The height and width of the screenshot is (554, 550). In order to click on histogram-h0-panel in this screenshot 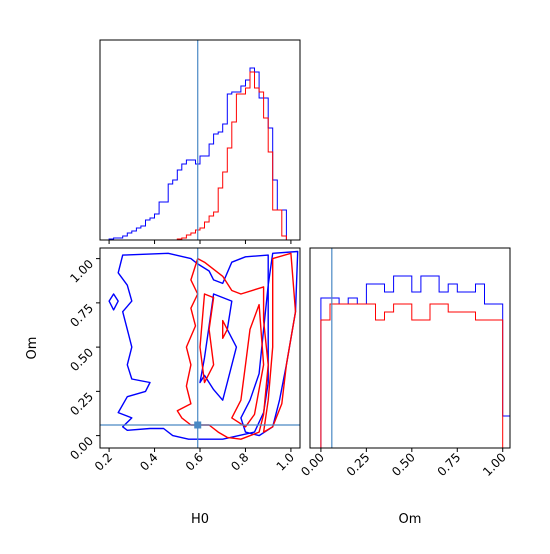, I will do `click(200, 141)`.